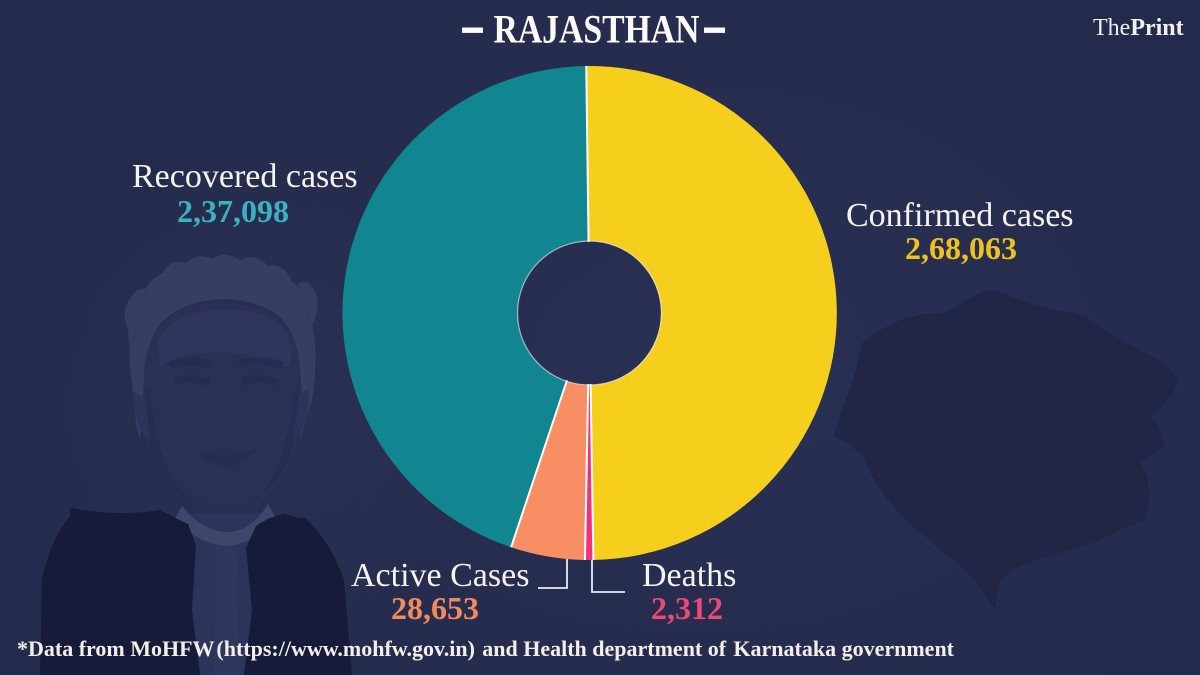 This screenshot has width=1200, height=675. Describe the element at coordinates (597, 29) in the screenshot. I see `svg-text: RAJASTHAN` at that location.